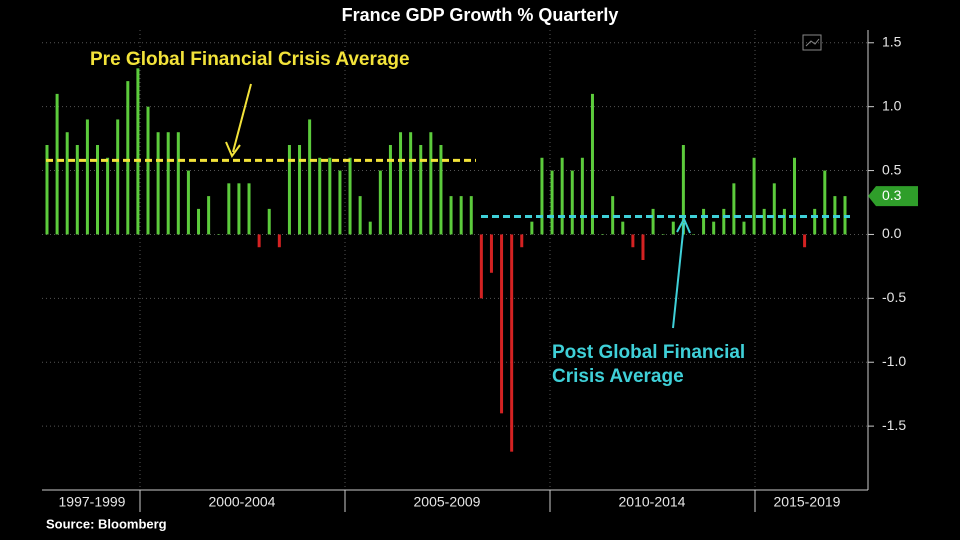 The width and height of the screenshot is (960, 540). What do you see at coordinates (892, 233) in the screenshot?
I see `y-tick-label: 0.0` at bounding box center [892, 233].